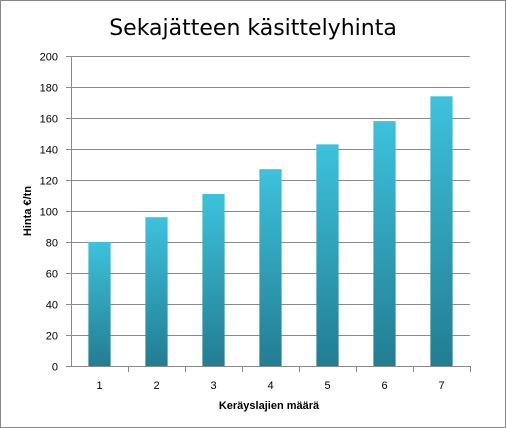  Describe the element at coordinates (253, 28) in the screenshot. I see `chart-title: Sekajätteen käsittelyhinta` at that location.